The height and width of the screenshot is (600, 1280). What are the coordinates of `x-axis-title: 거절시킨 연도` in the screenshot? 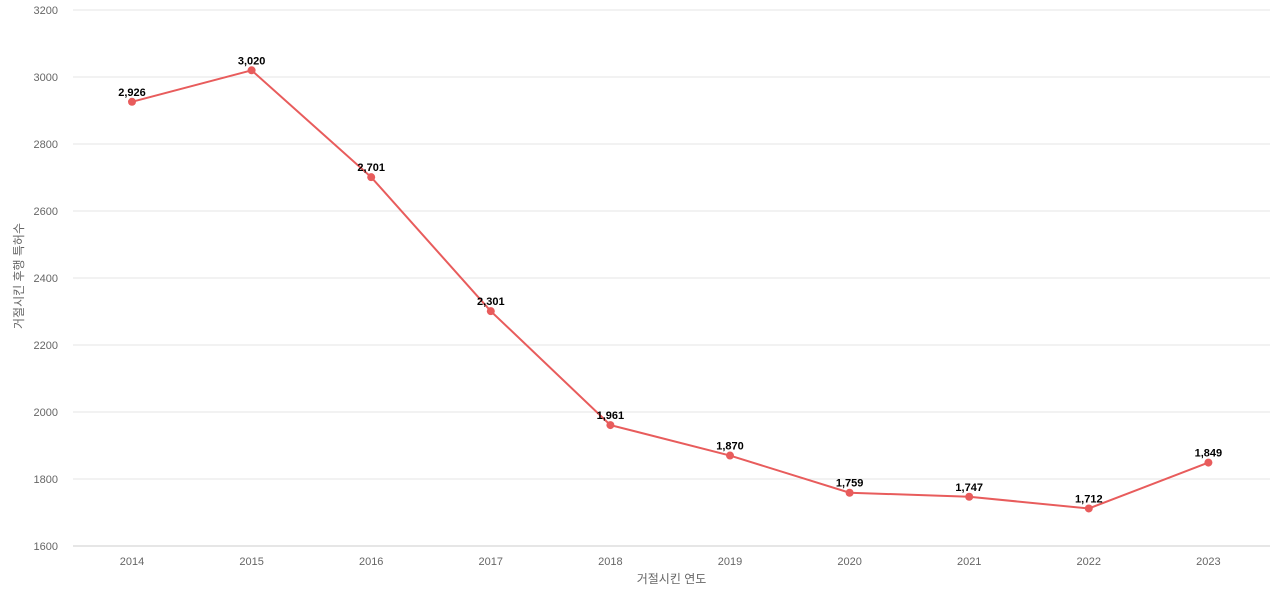 It's located at (672, 579).